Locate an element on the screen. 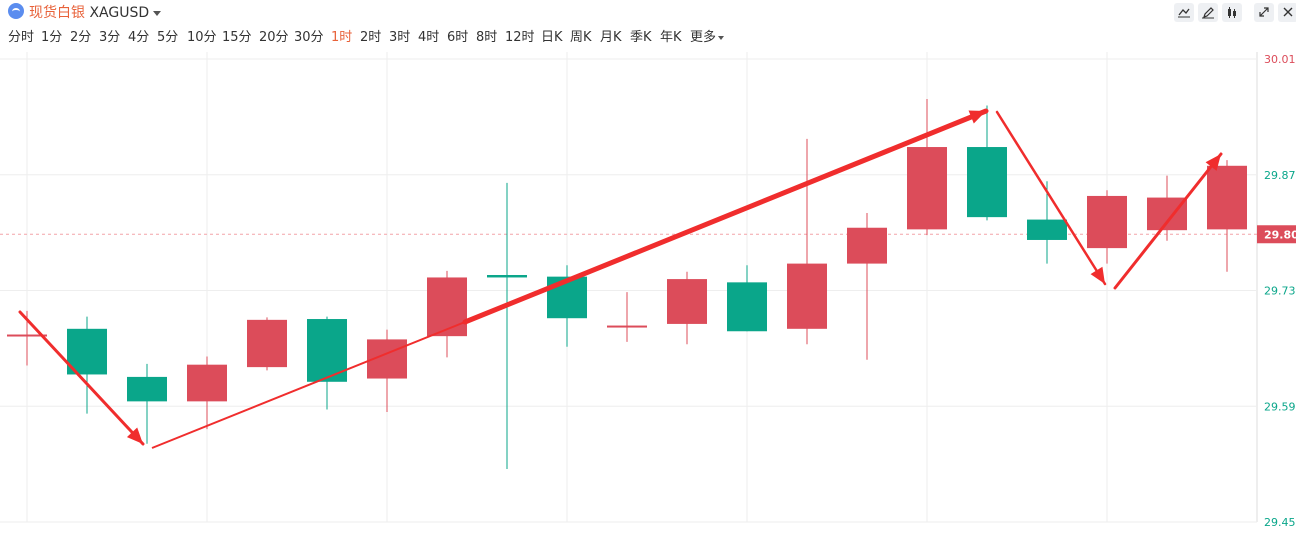 The width and height of the screenshot is (1296, 544). period-6: 10分 is located at coordinates (202, 35).